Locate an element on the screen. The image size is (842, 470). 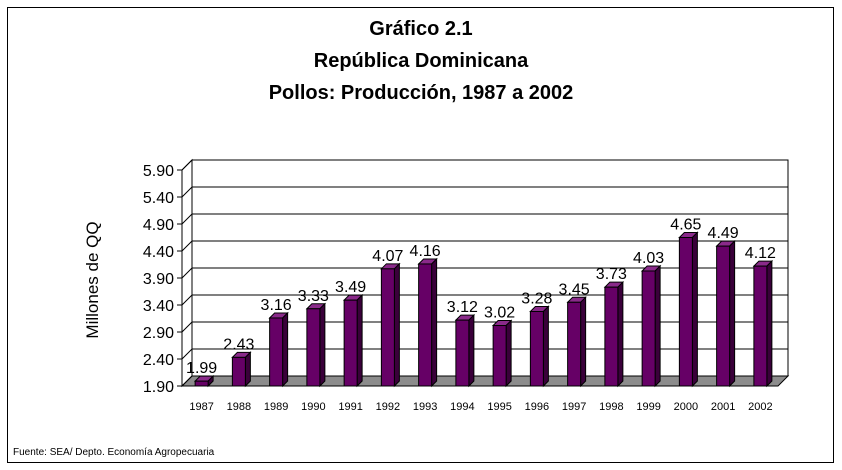
y-tick-label: 2.90 is located at coordinates (158, 333).